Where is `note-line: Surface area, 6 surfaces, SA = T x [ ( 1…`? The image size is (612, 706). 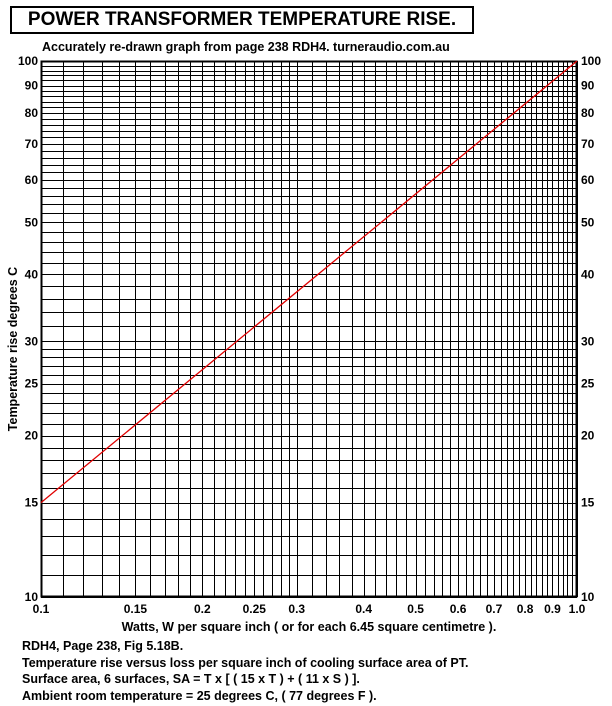
note-line: Surface area, 6 surfaces, SA = T x [ ( 1… is located at coordinates (191, 679).